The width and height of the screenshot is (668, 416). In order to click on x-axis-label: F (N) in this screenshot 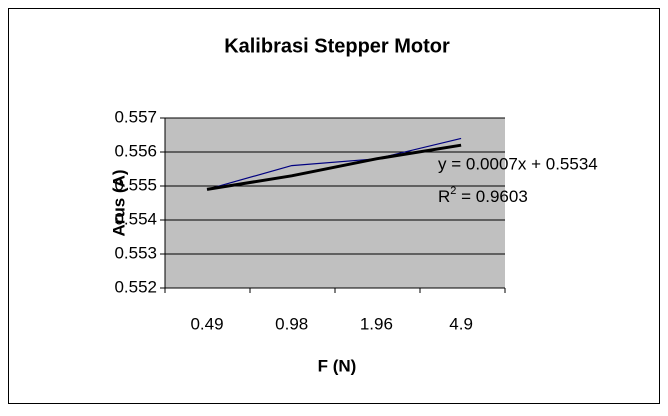, I will do `click(337, 365)`.